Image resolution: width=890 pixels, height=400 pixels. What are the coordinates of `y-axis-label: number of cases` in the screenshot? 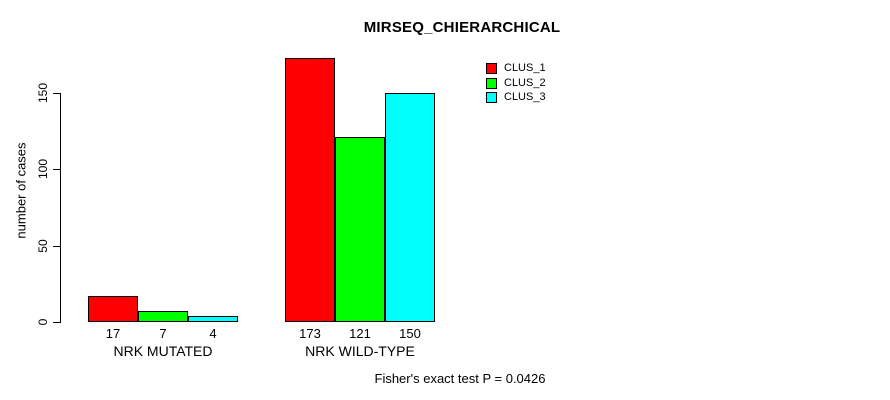 It's located at (21, 190).